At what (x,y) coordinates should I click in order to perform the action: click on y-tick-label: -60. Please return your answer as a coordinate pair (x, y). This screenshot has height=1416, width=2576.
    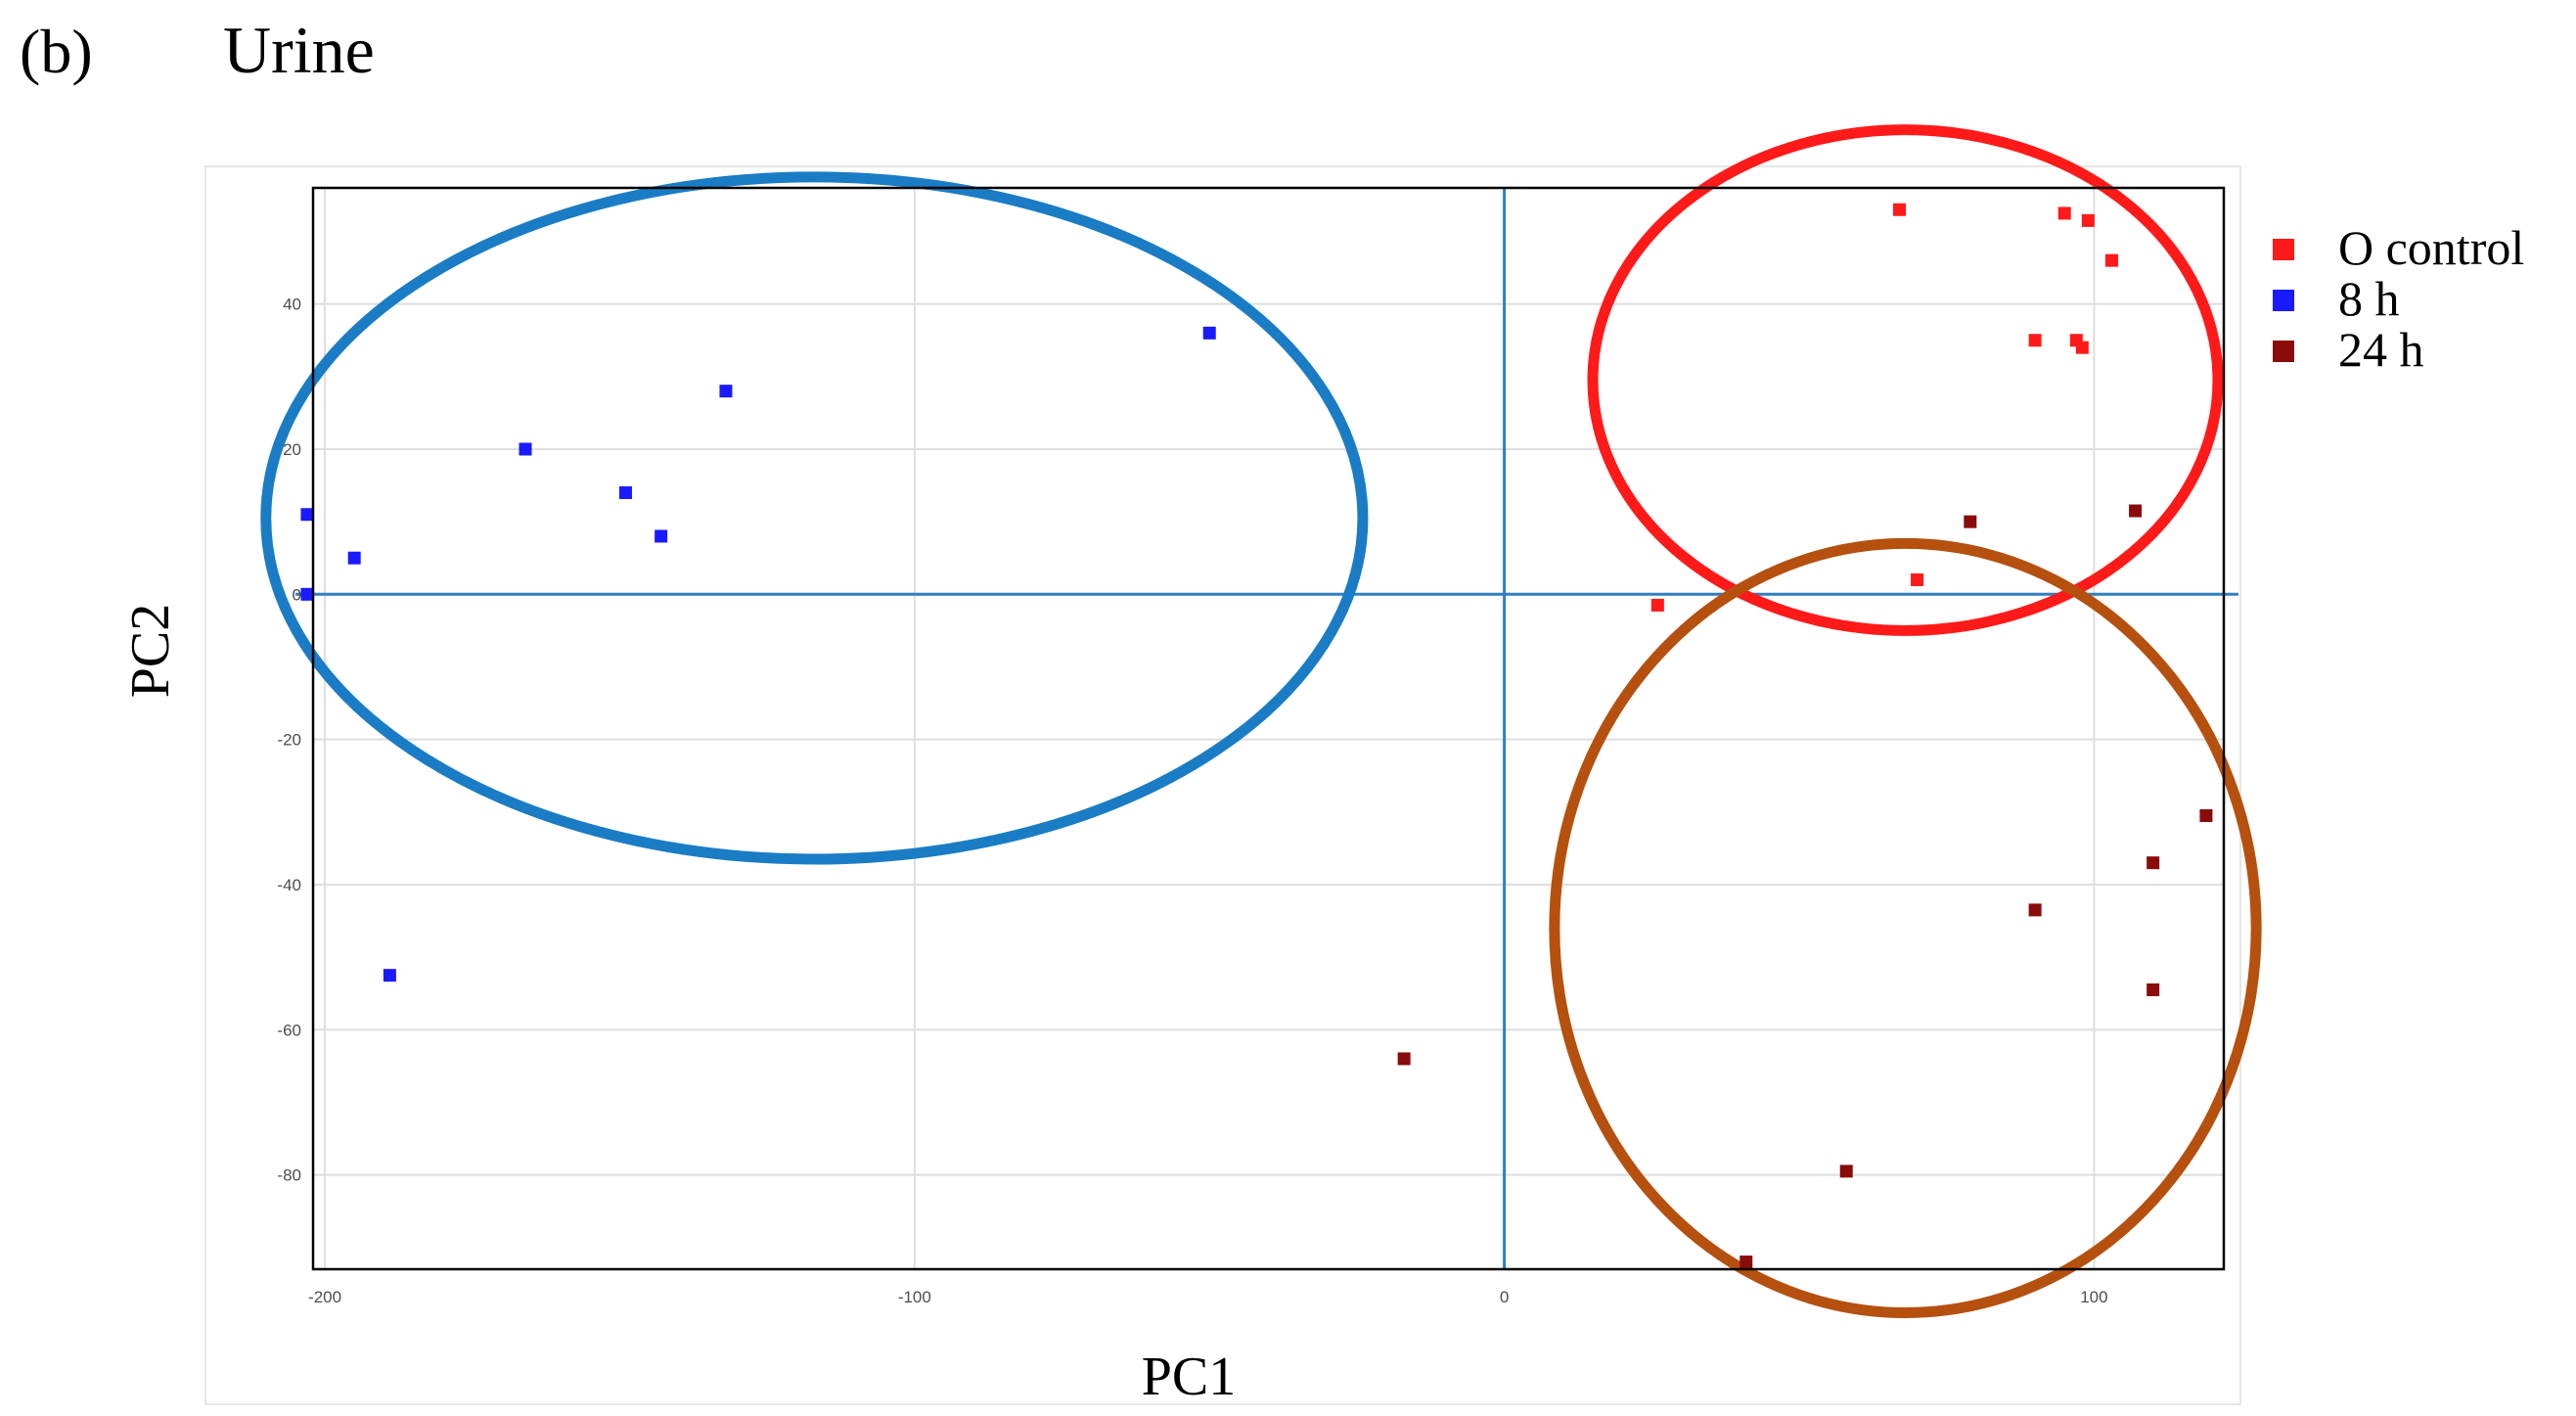
    Looking at the image, I should click on (289, 1030).